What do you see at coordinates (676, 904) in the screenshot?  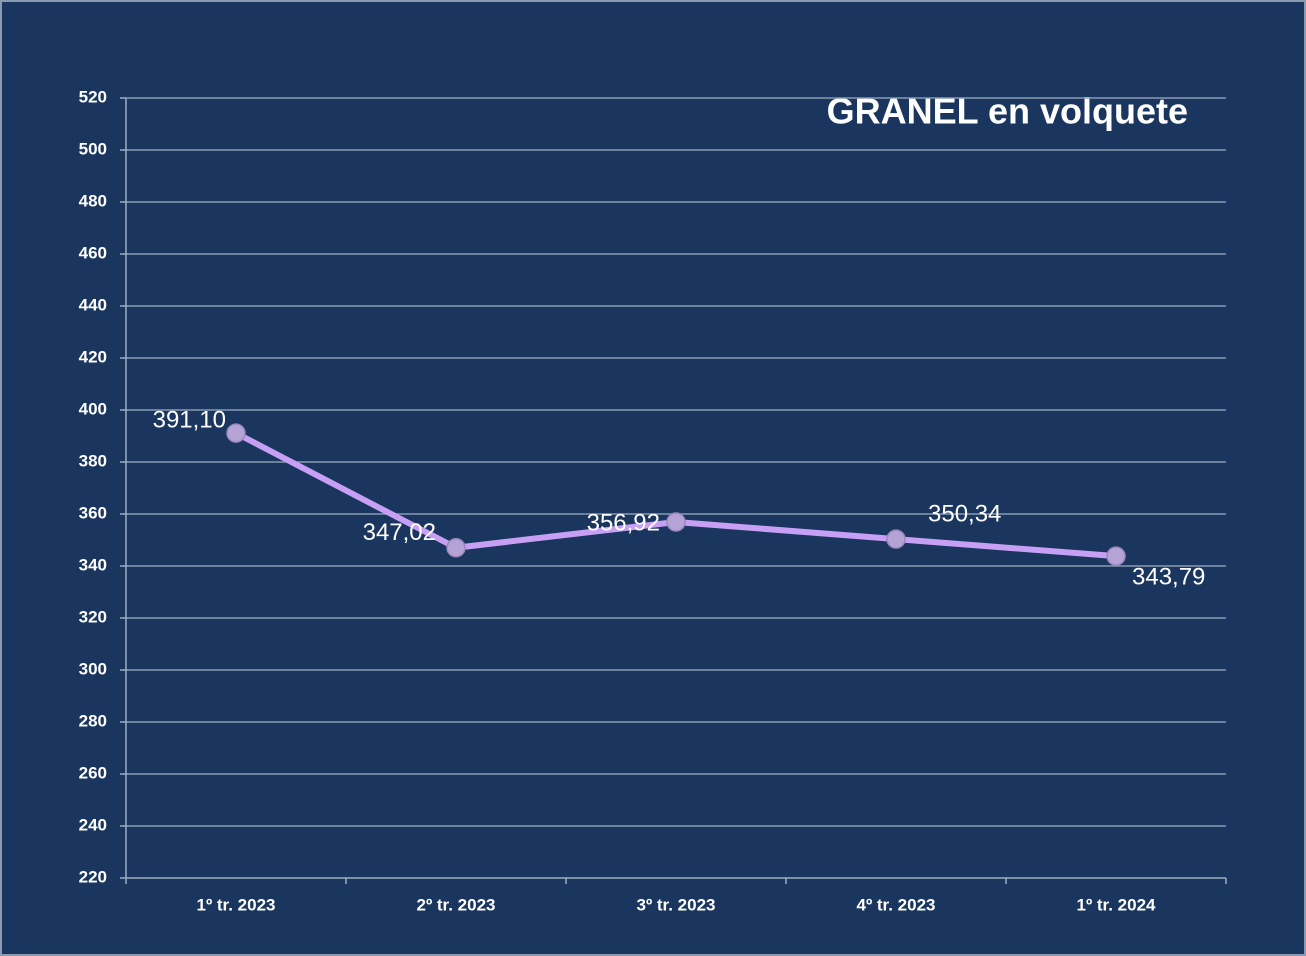 I see `x-tick-label: 3º tr. 2023` at bounding box center [676, 904].